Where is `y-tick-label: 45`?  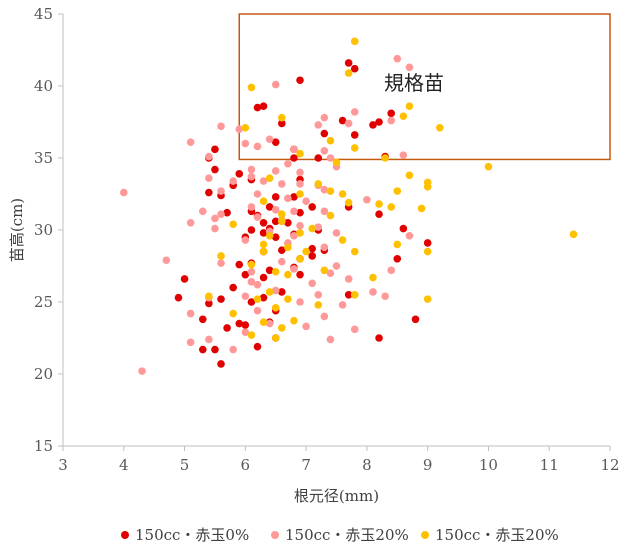 y-tick-label: 45 is located at coordinates (43, 14).